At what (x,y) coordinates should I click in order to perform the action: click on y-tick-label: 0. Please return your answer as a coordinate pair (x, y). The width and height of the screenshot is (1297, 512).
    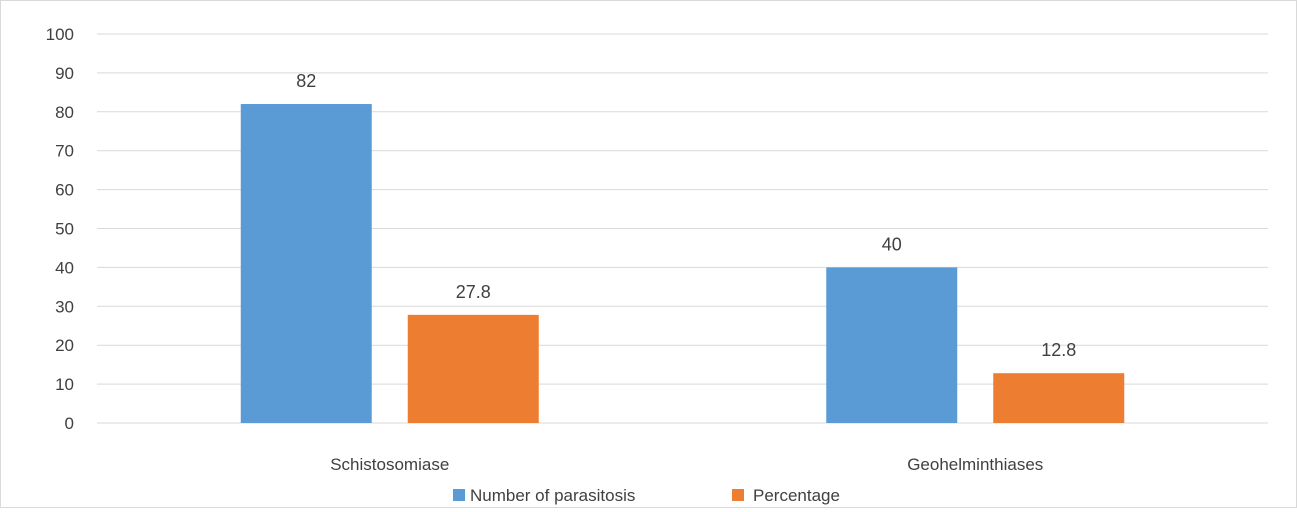
    Looking at the image, I should click on (69, 423).